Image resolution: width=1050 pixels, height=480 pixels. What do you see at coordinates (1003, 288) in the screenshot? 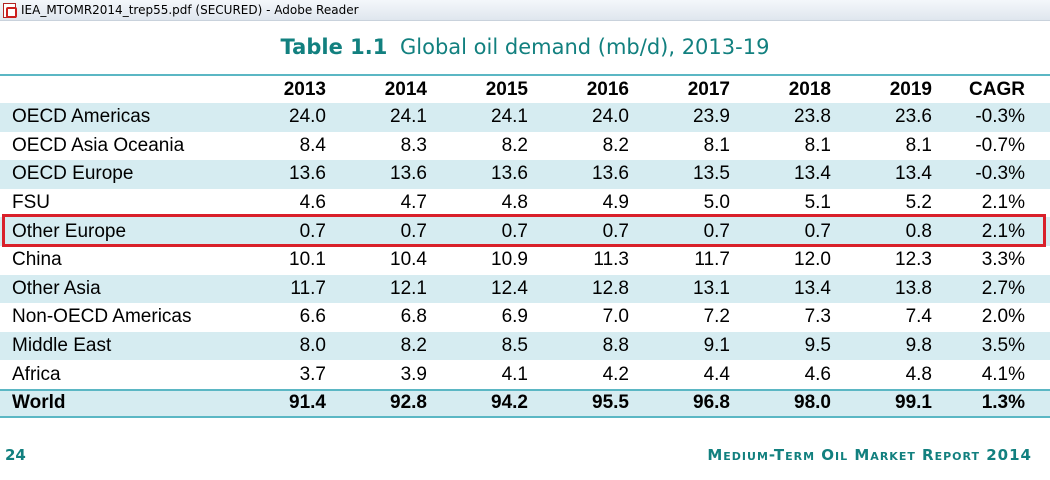
I see `row-value: 2.7%` at bounding box center [1003, 288].